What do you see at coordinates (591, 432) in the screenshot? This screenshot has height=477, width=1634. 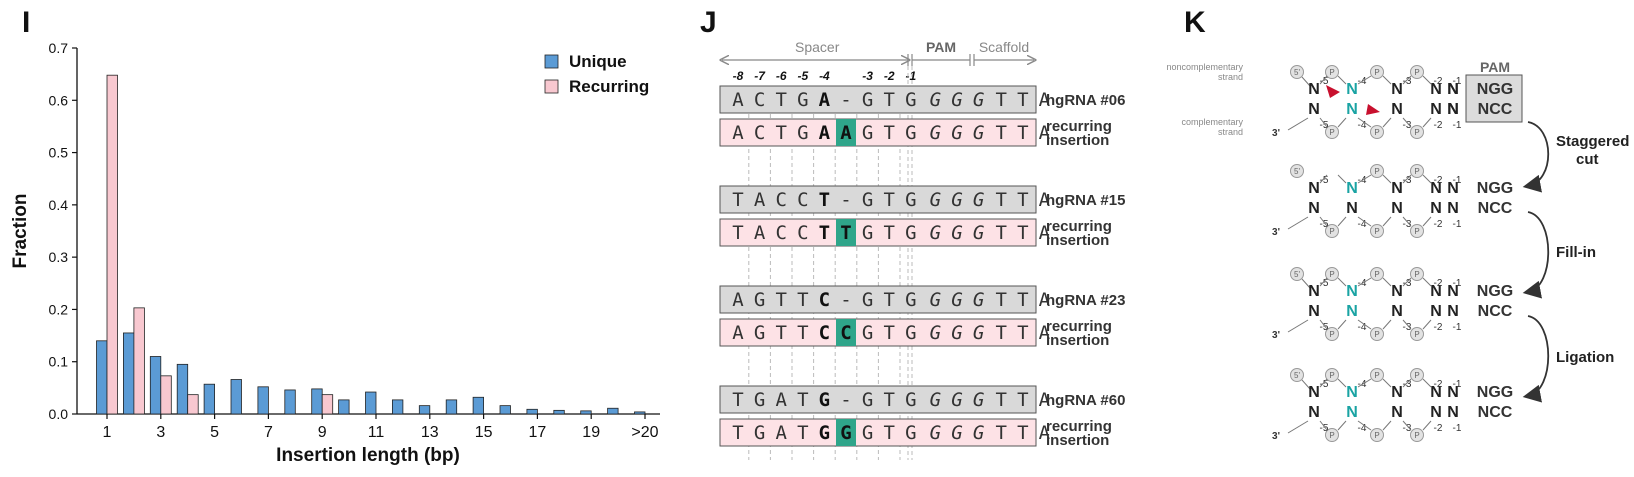 I see `x-tick-label: 19` at bounding box center [591, 432].